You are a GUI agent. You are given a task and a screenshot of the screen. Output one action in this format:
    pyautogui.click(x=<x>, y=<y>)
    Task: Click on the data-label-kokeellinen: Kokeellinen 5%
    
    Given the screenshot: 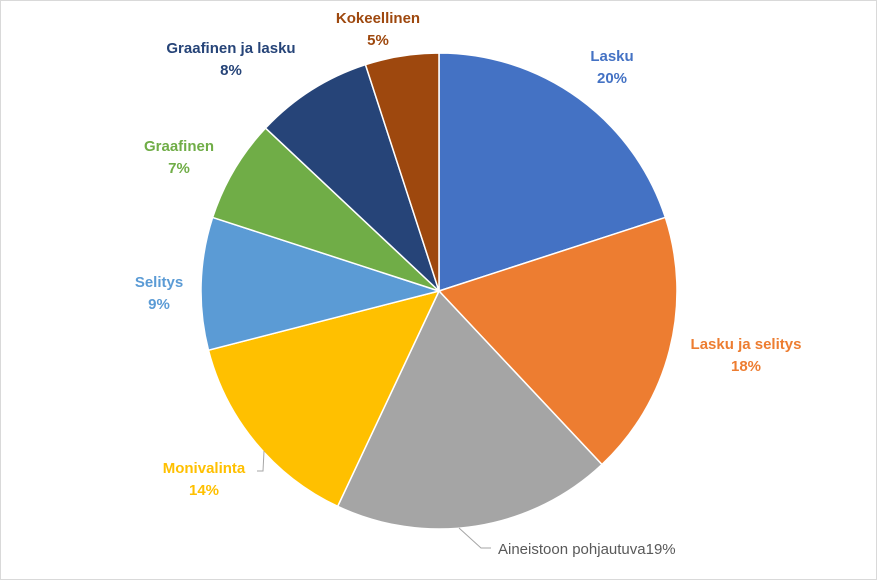 What is the action you would take?
    pyautogui.click(x=378, y=29)
    